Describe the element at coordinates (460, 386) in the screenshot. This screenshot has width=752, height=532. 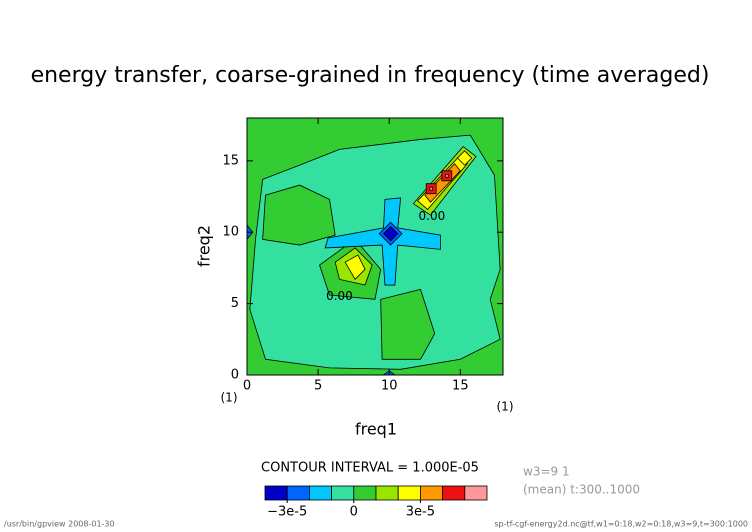
I see `x-tick-label: 15` at that location.